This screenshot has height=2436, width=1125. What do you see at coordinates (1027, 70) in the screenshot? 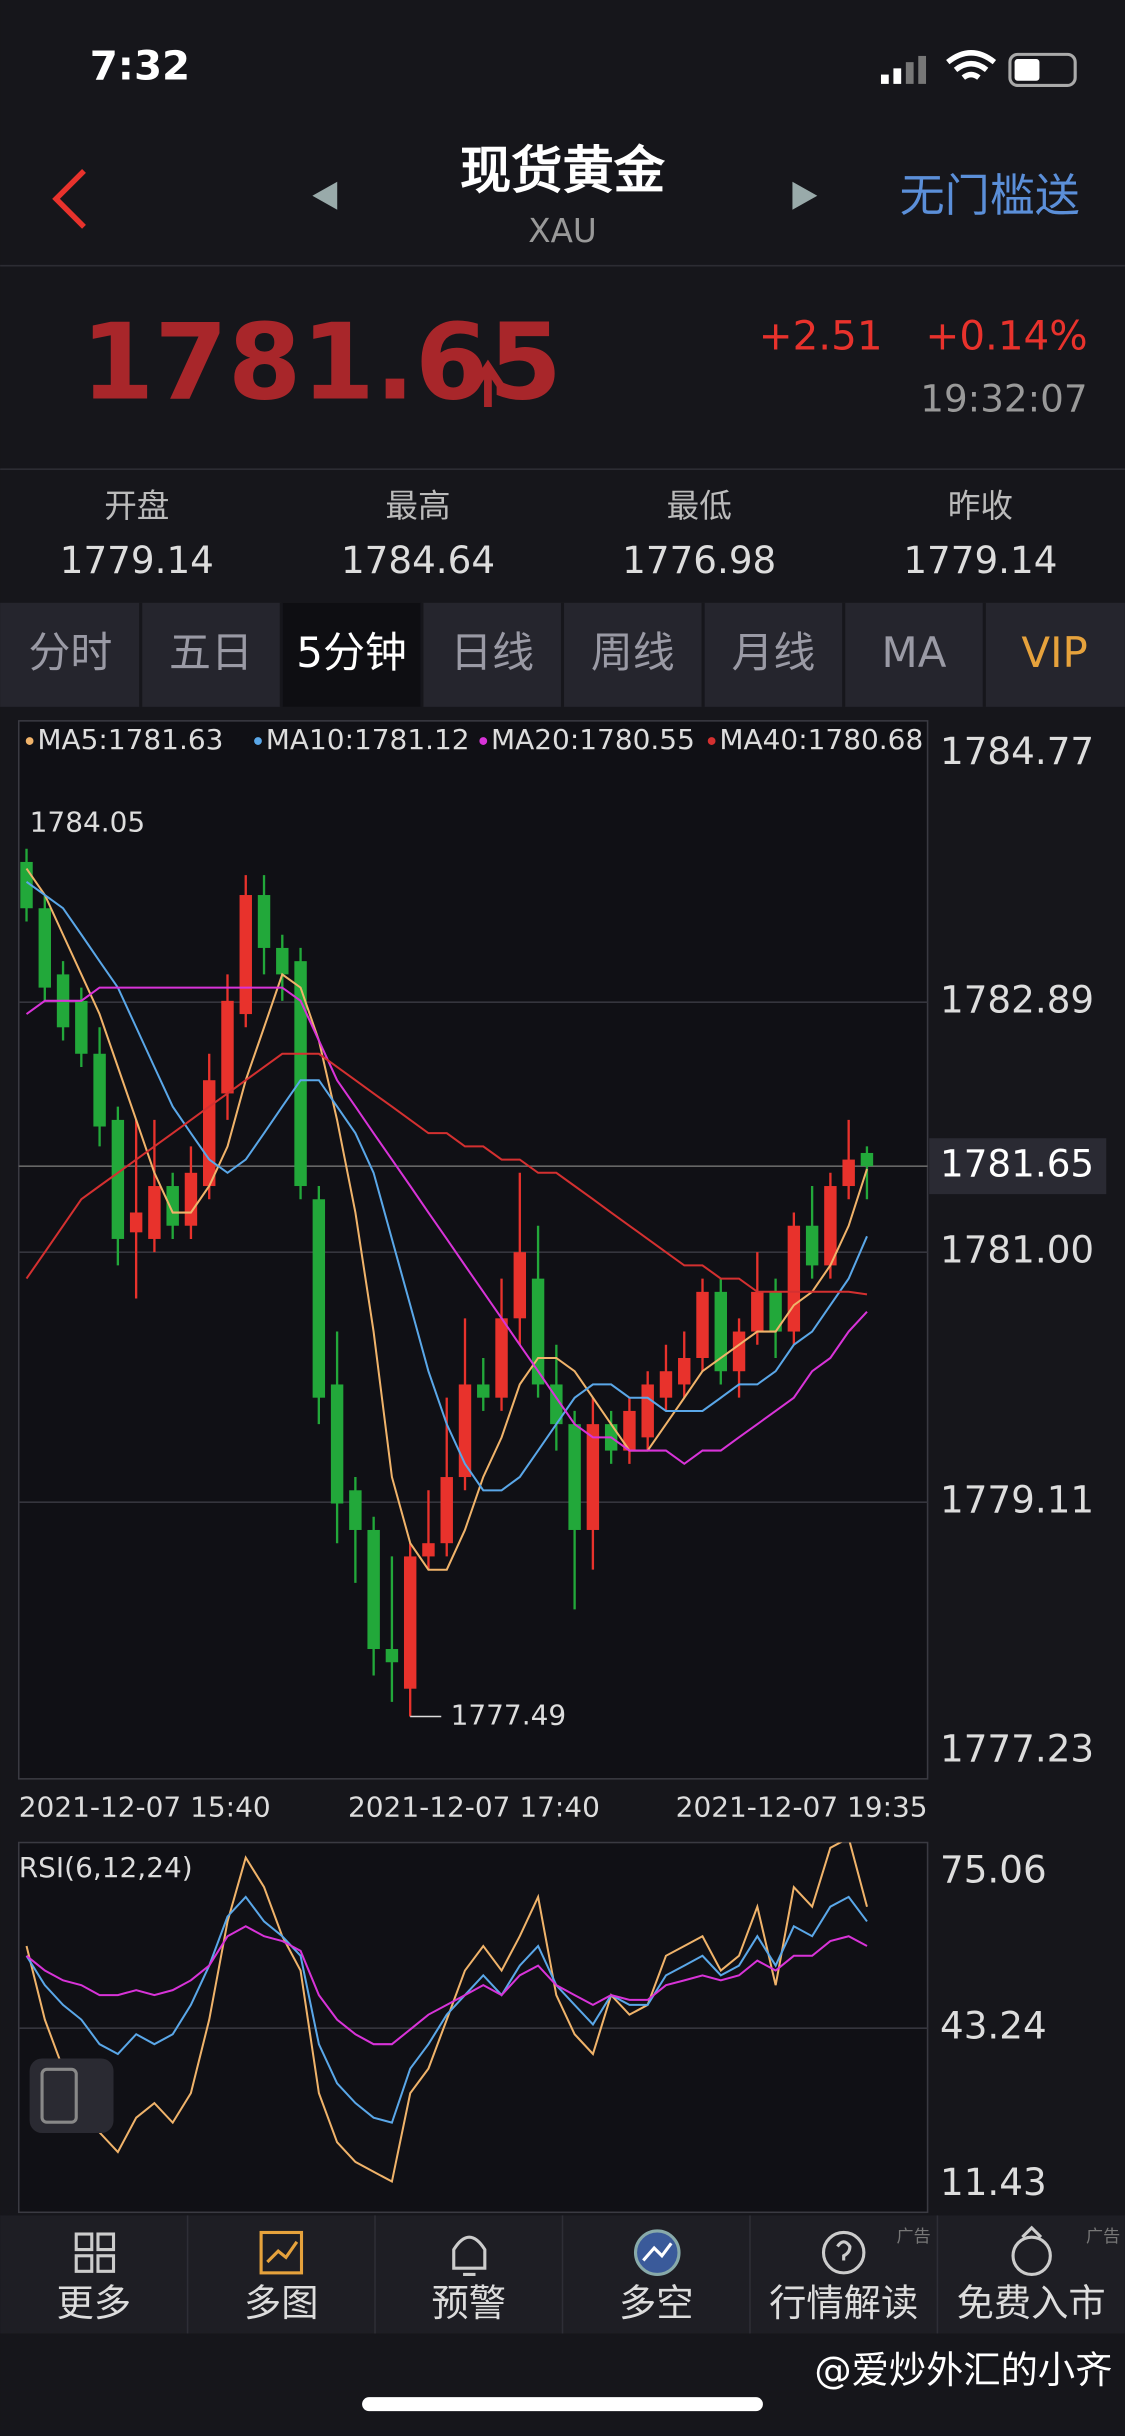
I see `battery-level` at bounding box center [1027, 70].